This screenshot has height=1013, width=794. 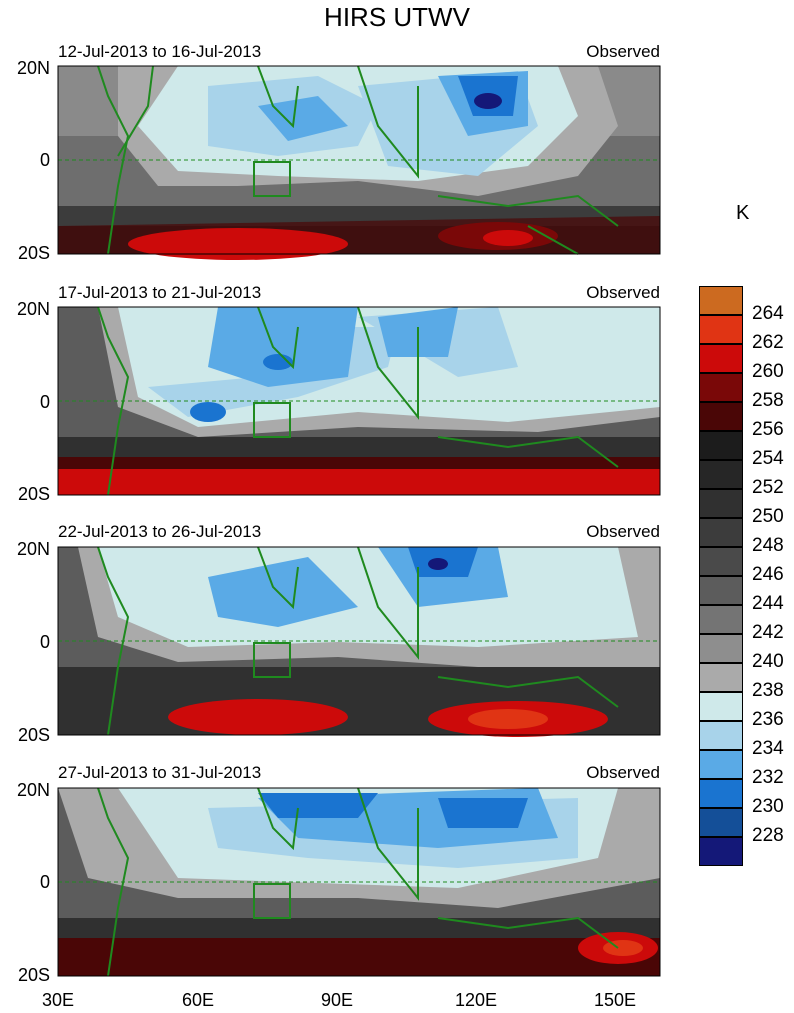 I want to click on panel-date-range: 27-Jul-2013 to 31-Jul-2013, so click(x=160, y=772).